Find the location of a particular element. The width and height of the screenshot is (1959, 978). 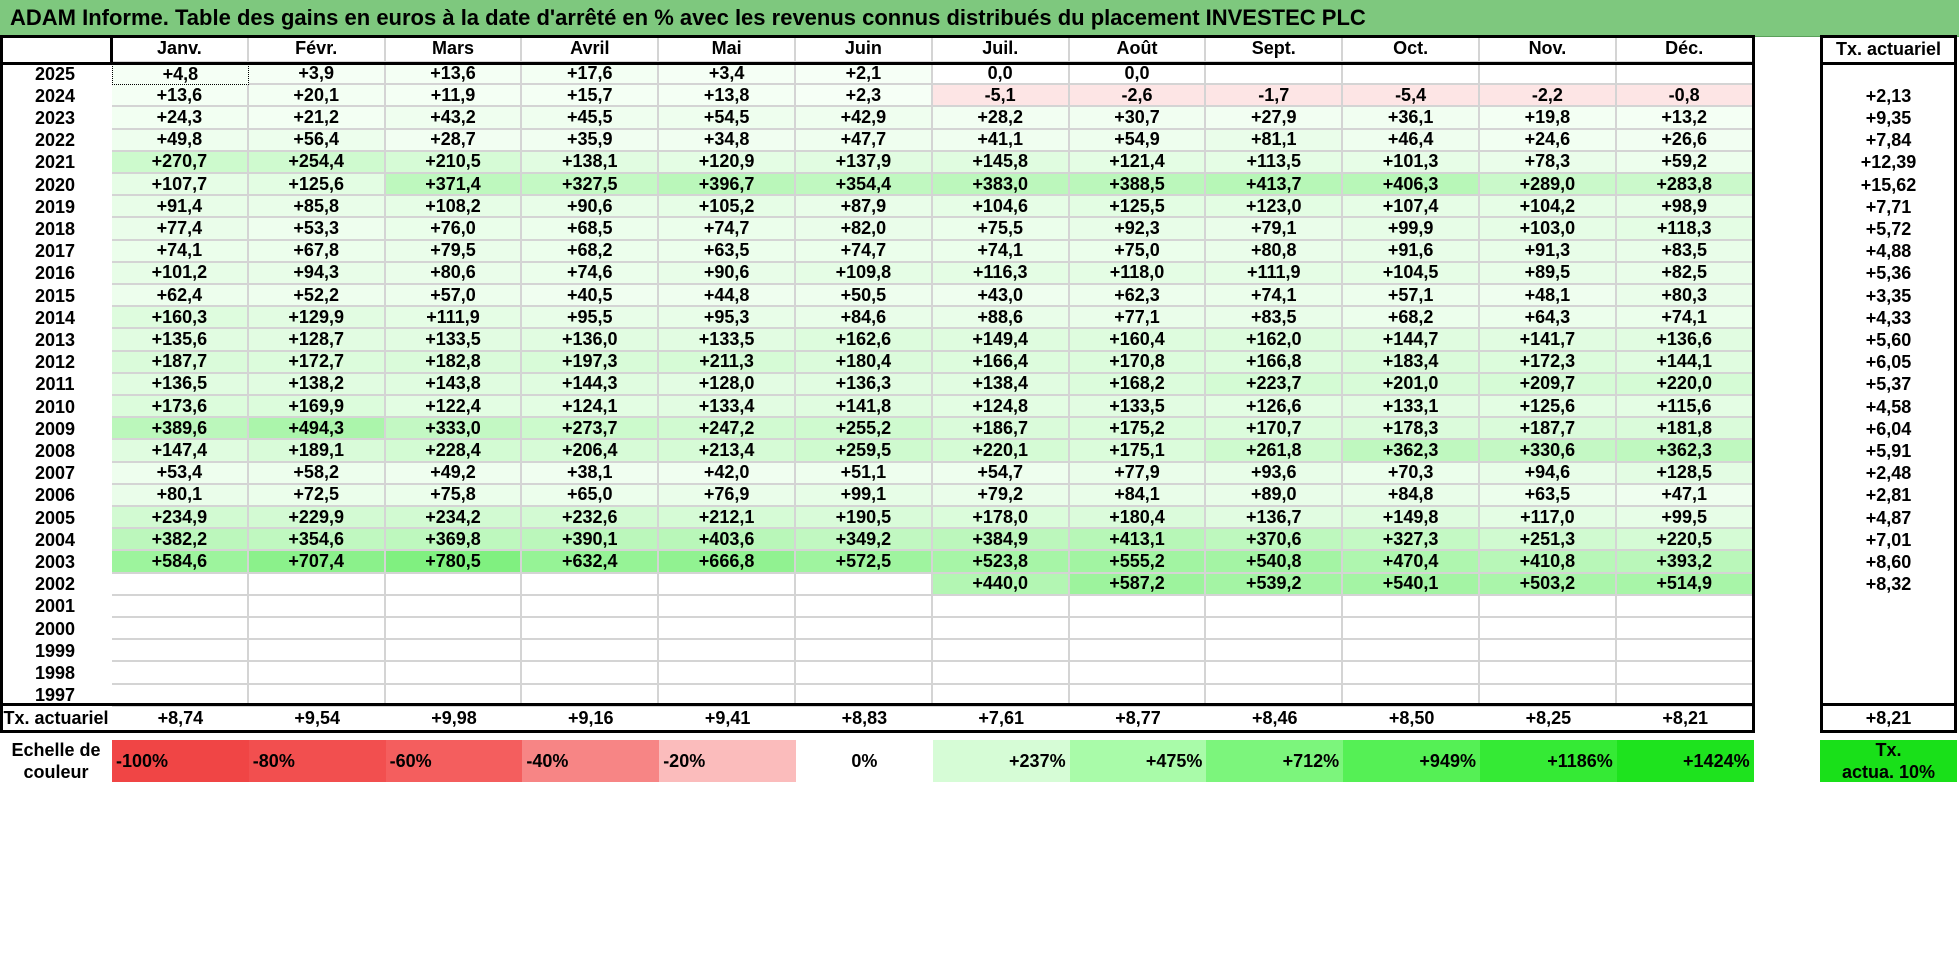

table-cell: +141,8 is located at coordinates (864, 407).